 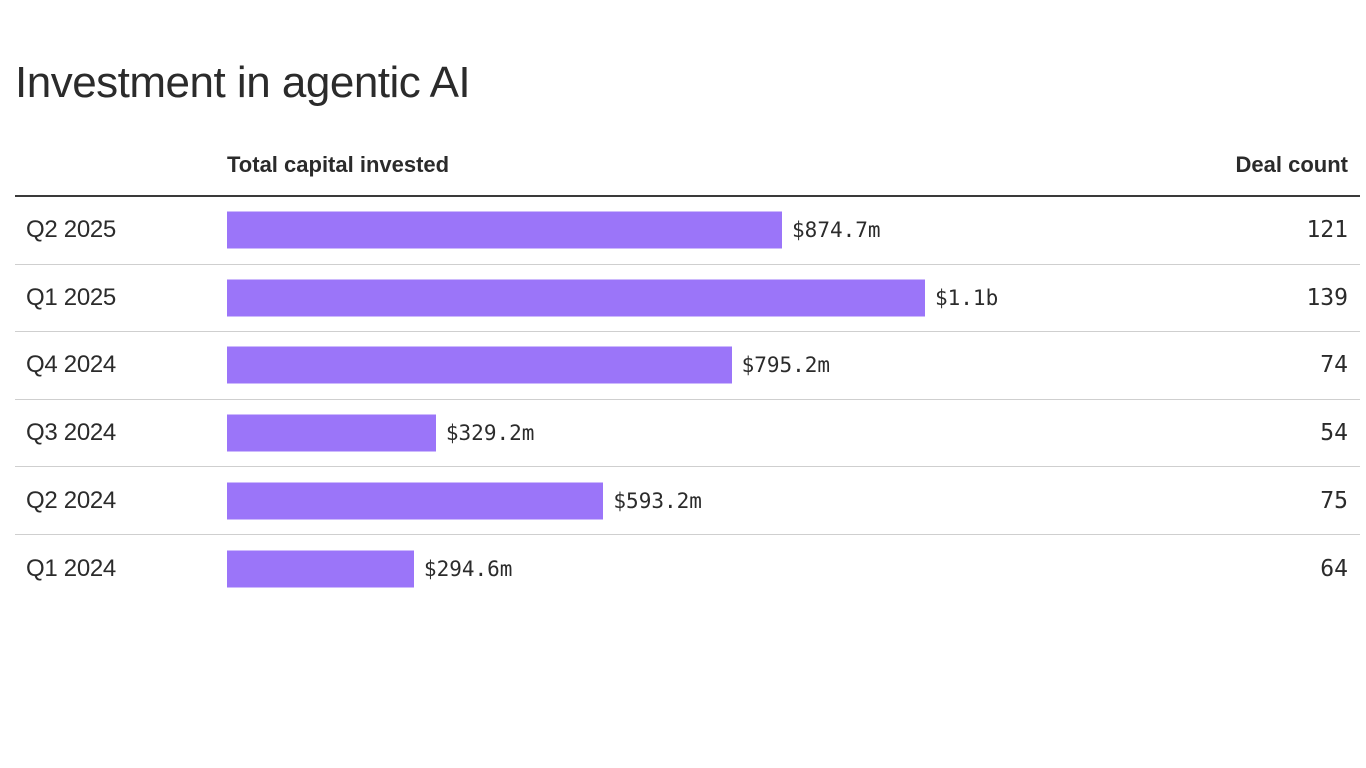 I want to click on period-label: Q1 2024, so click(x=71, y=569).